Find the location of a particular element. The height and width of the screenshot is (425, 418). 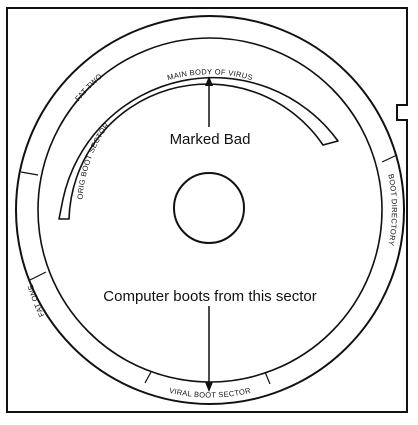

disk-hub is located at coordinates (209, 208).